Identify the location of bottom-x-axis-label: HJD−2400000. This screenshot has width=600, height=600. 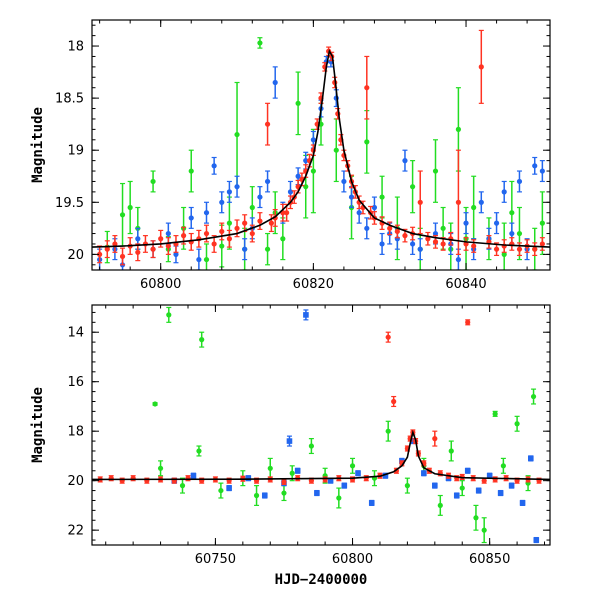
(321, 580).